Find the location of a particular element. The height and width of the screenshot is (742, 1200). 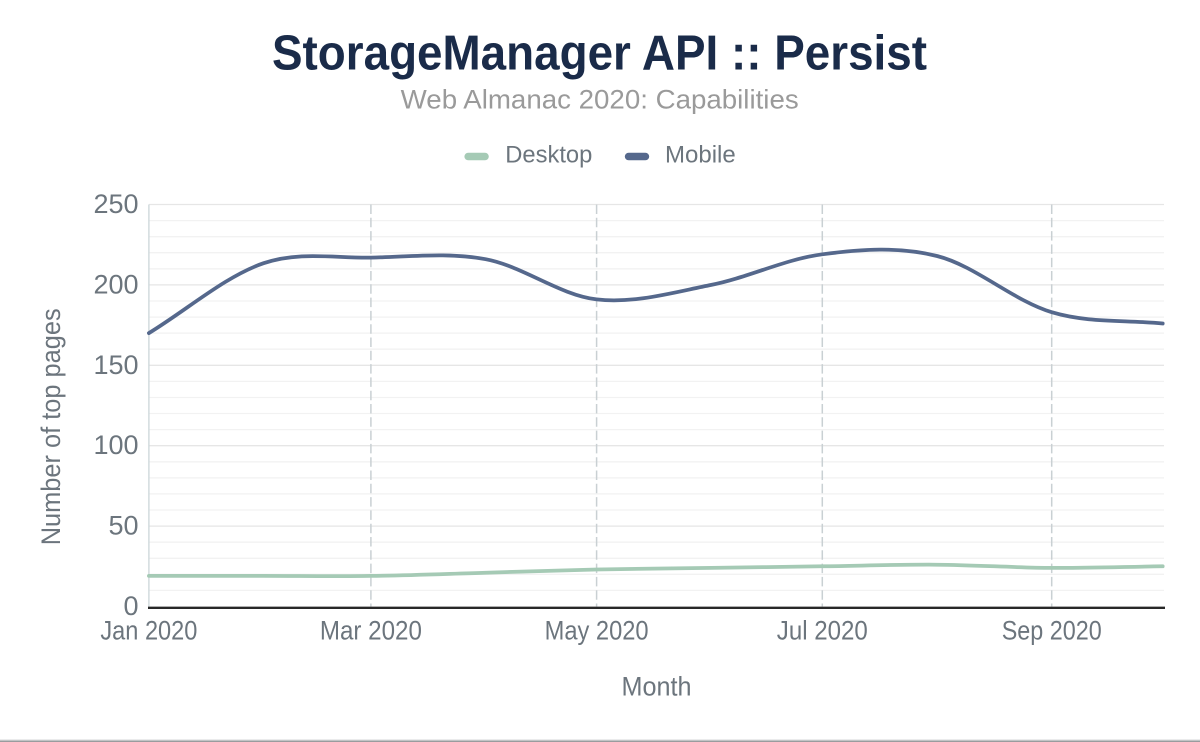

svg-text: 50 is located at coordinates (123, 526).